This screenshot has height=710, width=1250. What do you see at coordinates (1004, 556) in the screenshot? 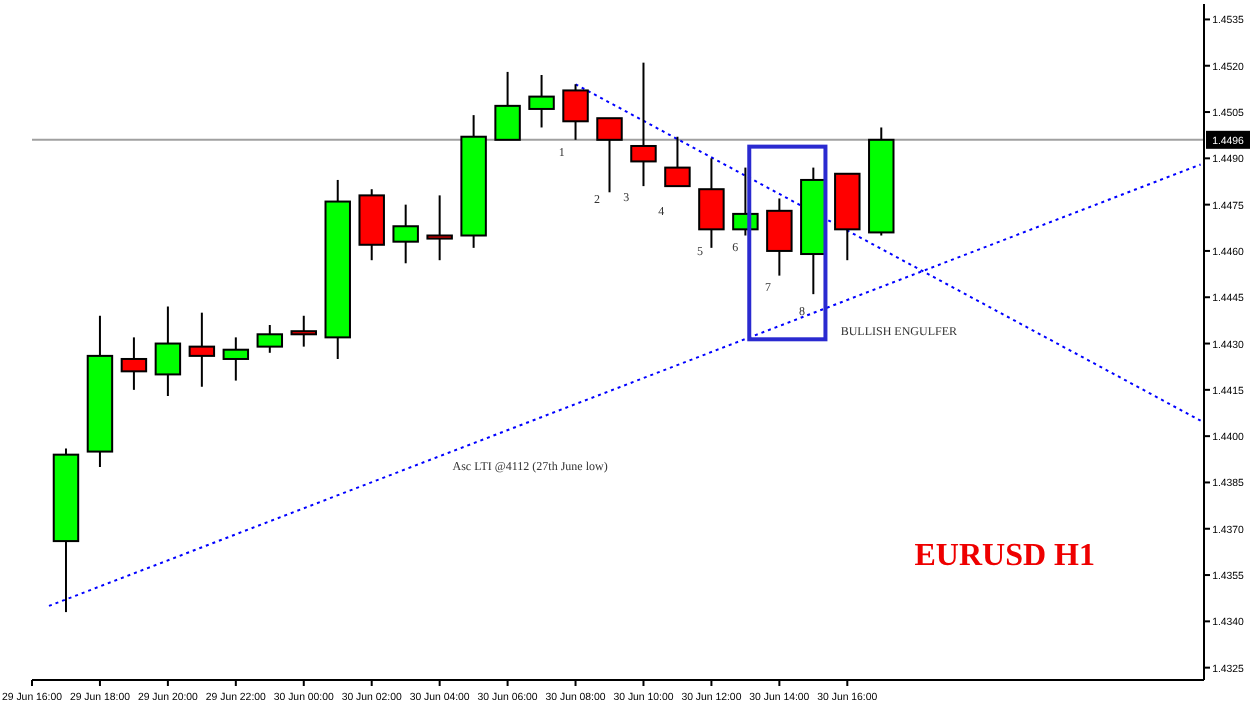
I see `text: EURUSD H1` at bounding box center [1004, 556].